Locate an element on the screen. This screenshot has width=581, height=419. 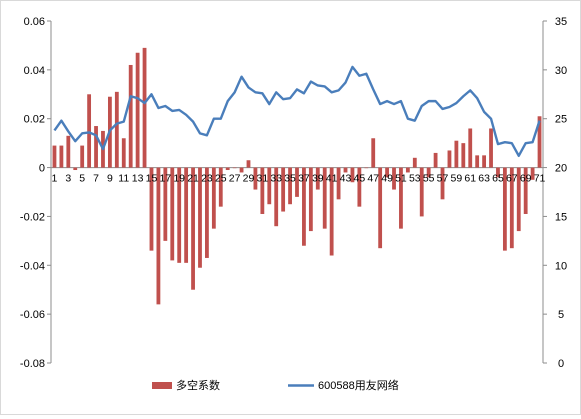
x-tick-label: 67 is located at coordinates (512, 179).